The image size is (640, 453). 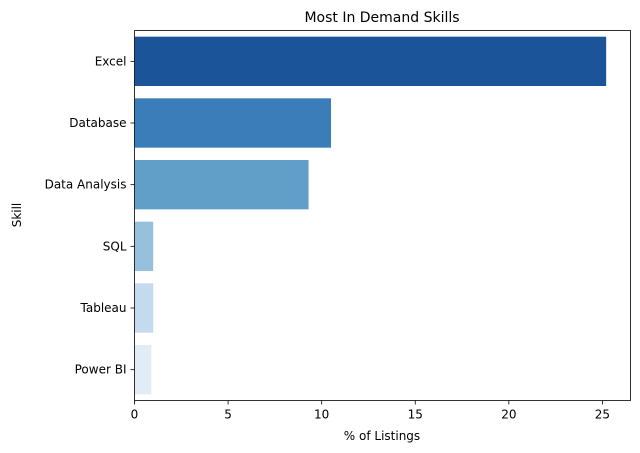 What do you see at coordinates (111, 61) in the screenshot?
I see `y-tick-label: Excel` at bounding box center [111, 61].